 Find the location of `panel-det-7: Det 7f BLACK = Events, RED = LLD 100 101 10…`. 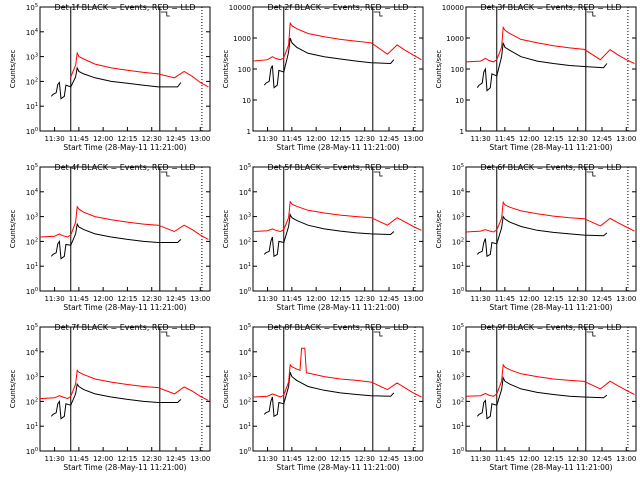

panel-det-7: Det 7f BLACK = Events, RED = LLD 100 101 10… is located at coordinates (110, 397).